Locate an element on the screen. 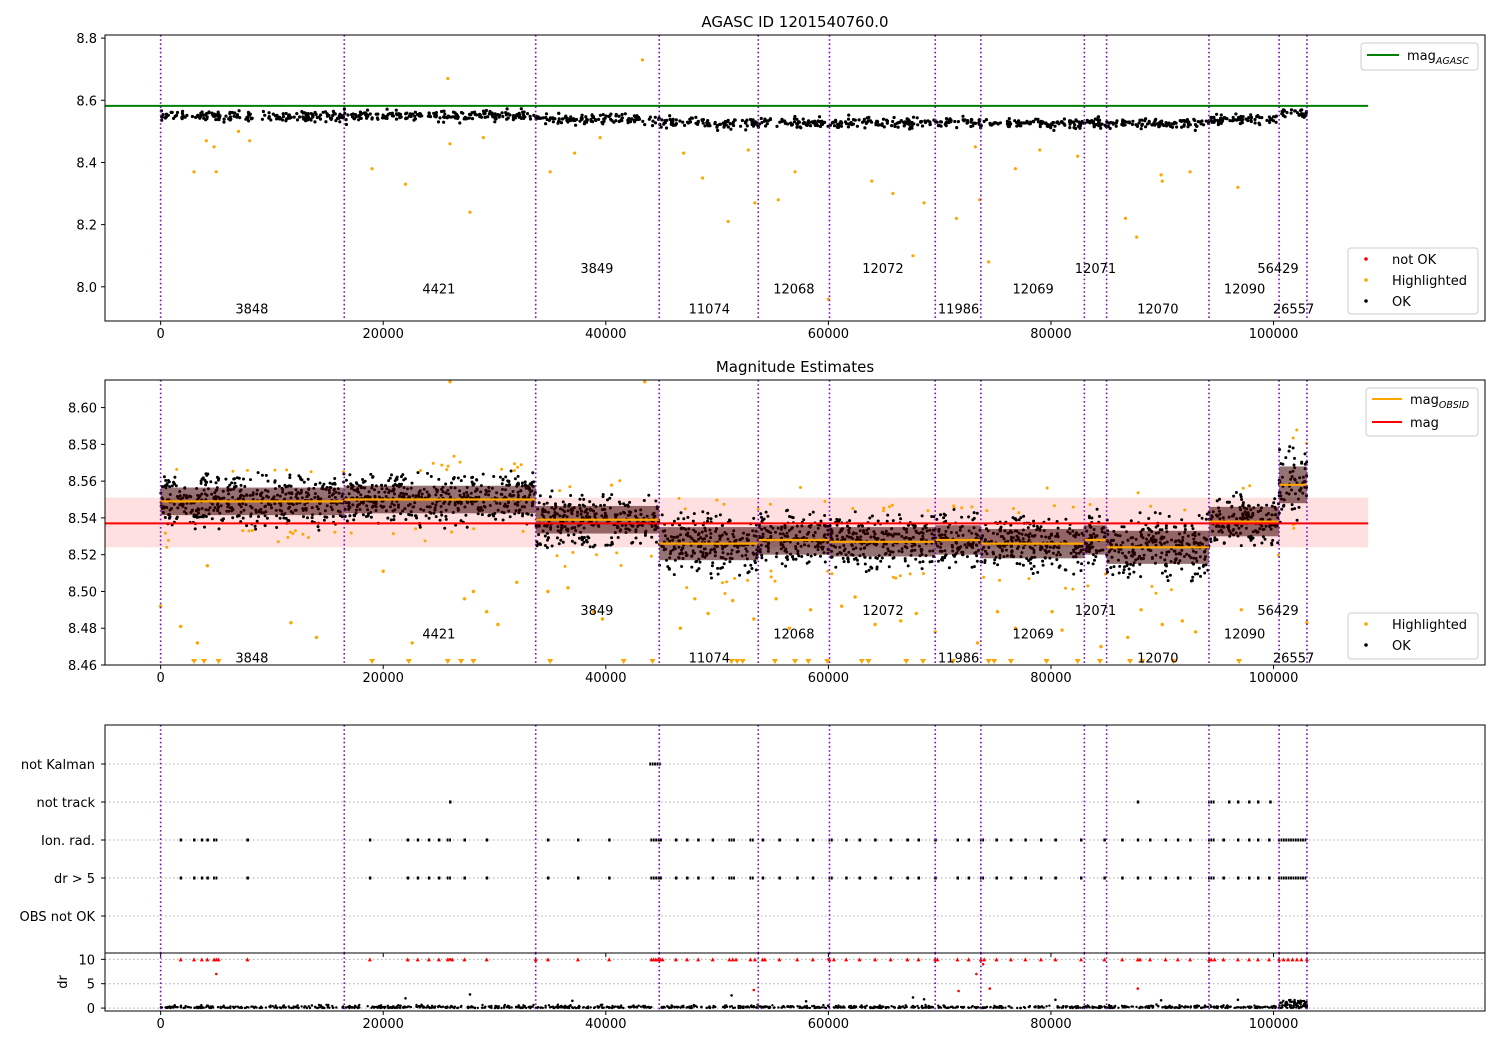  mid-xtick-label: 80000 is located at coordinates (1050, 678).